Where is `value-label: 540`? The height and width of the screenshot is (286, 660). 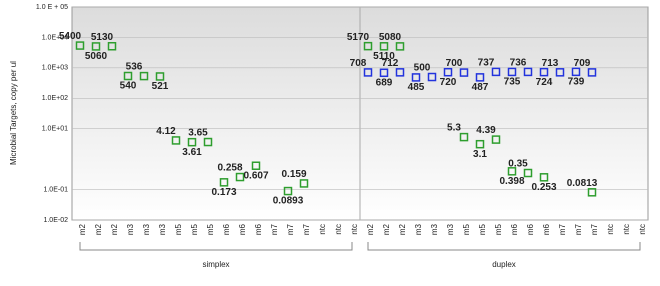 value-label: 540 is located at coordinates (128, 86).